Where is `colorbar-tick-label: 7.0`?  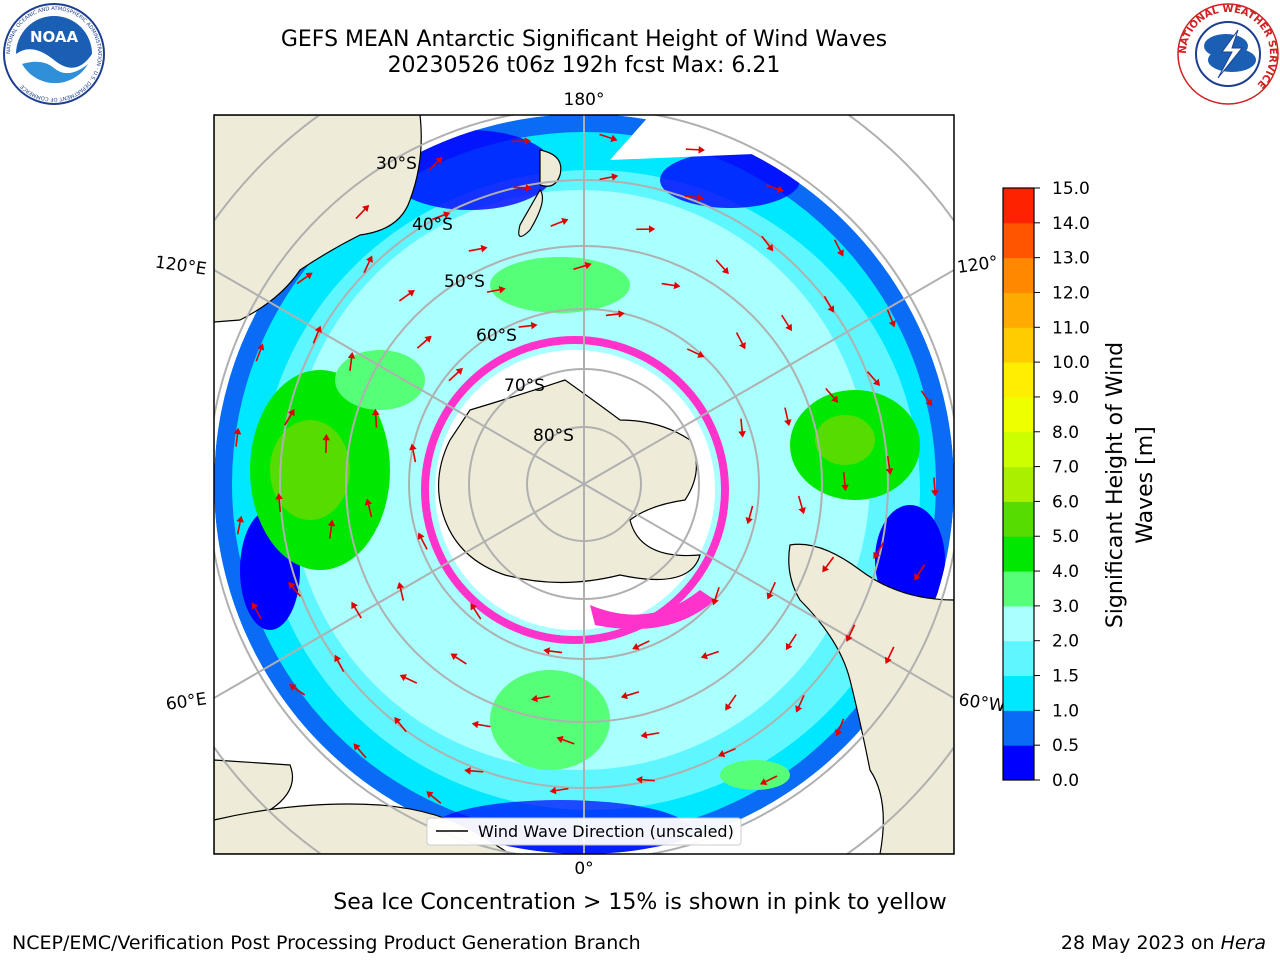 colorbar-tick-label: 7.0 is located at coordinates (1065, 468).